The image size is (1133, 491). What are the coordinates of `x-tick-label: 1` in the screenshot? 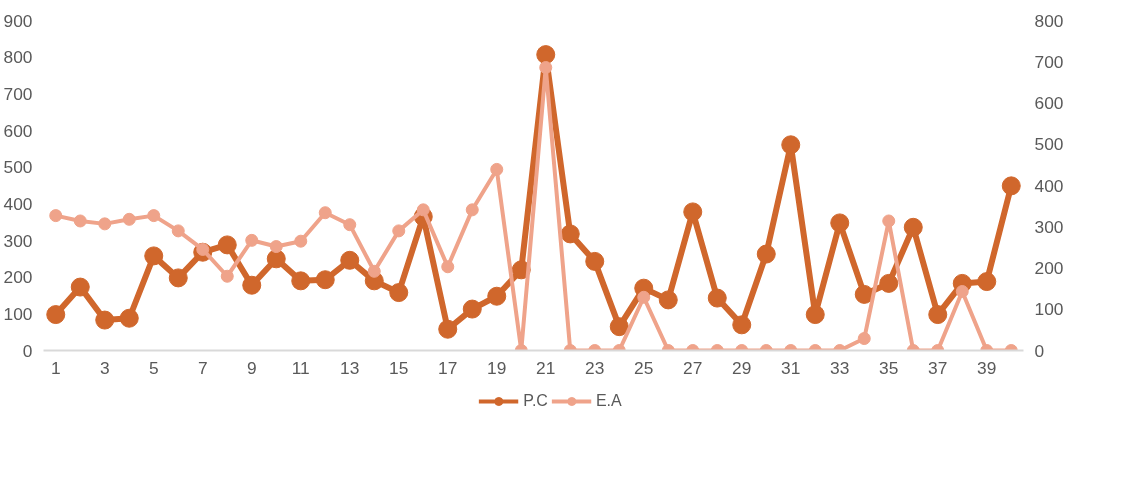 It's located at (55, 367).